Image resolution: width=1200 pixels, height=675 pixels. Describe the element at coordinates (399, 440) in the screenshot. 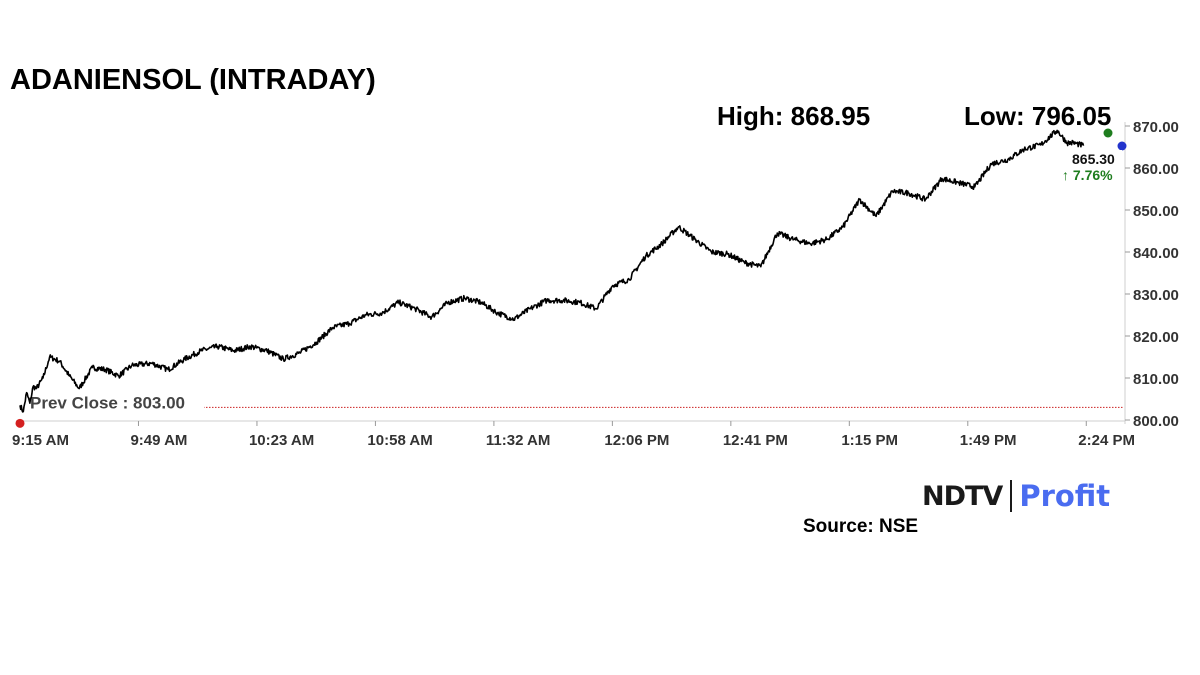

I see `x-tick-label: 10:58 AM` at that location.